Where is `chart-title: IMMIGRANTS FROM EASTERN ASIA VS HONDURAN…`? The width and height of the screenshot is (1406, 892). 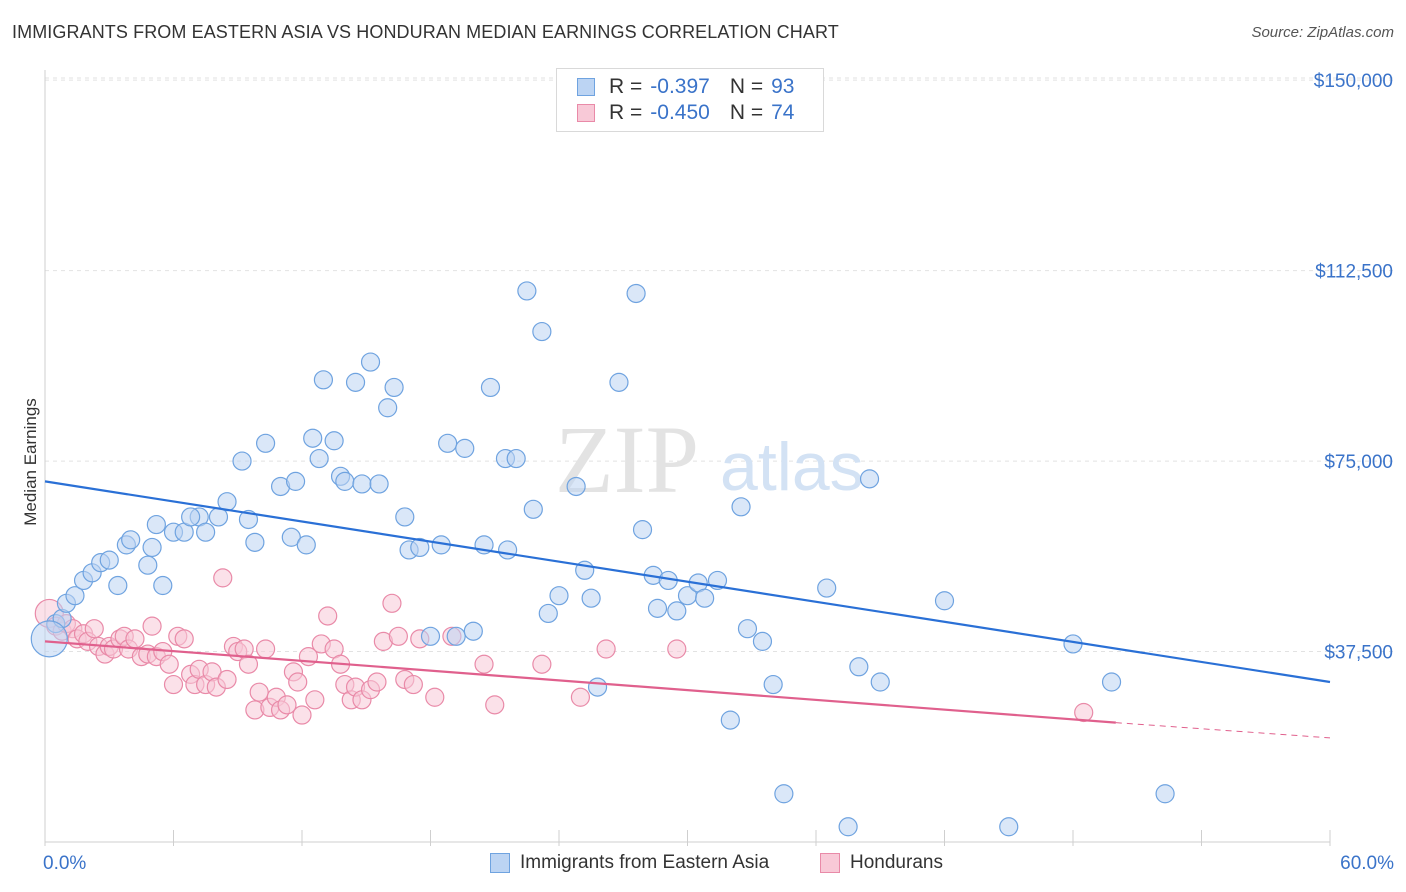
chart-title: IMMIGRANTS FROM EASTERN ASIA VS HONDURAN… is located at coordinates (425, 32).